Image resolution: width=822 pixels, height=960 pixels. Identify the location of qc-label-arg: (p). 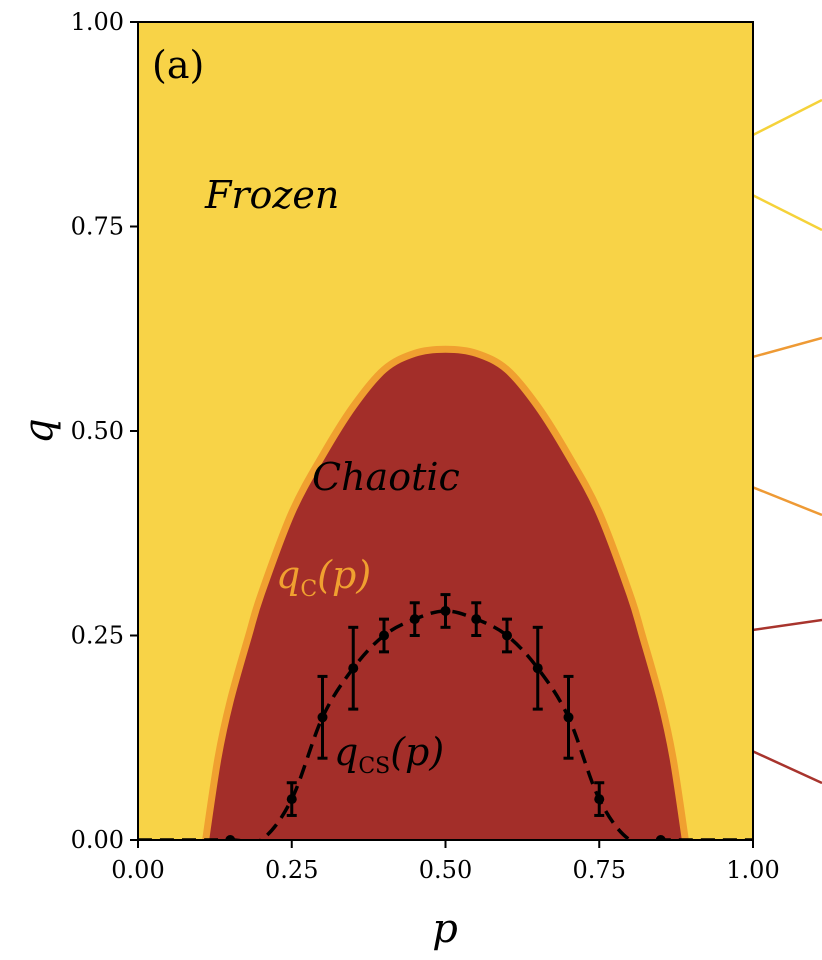
(344, 575).